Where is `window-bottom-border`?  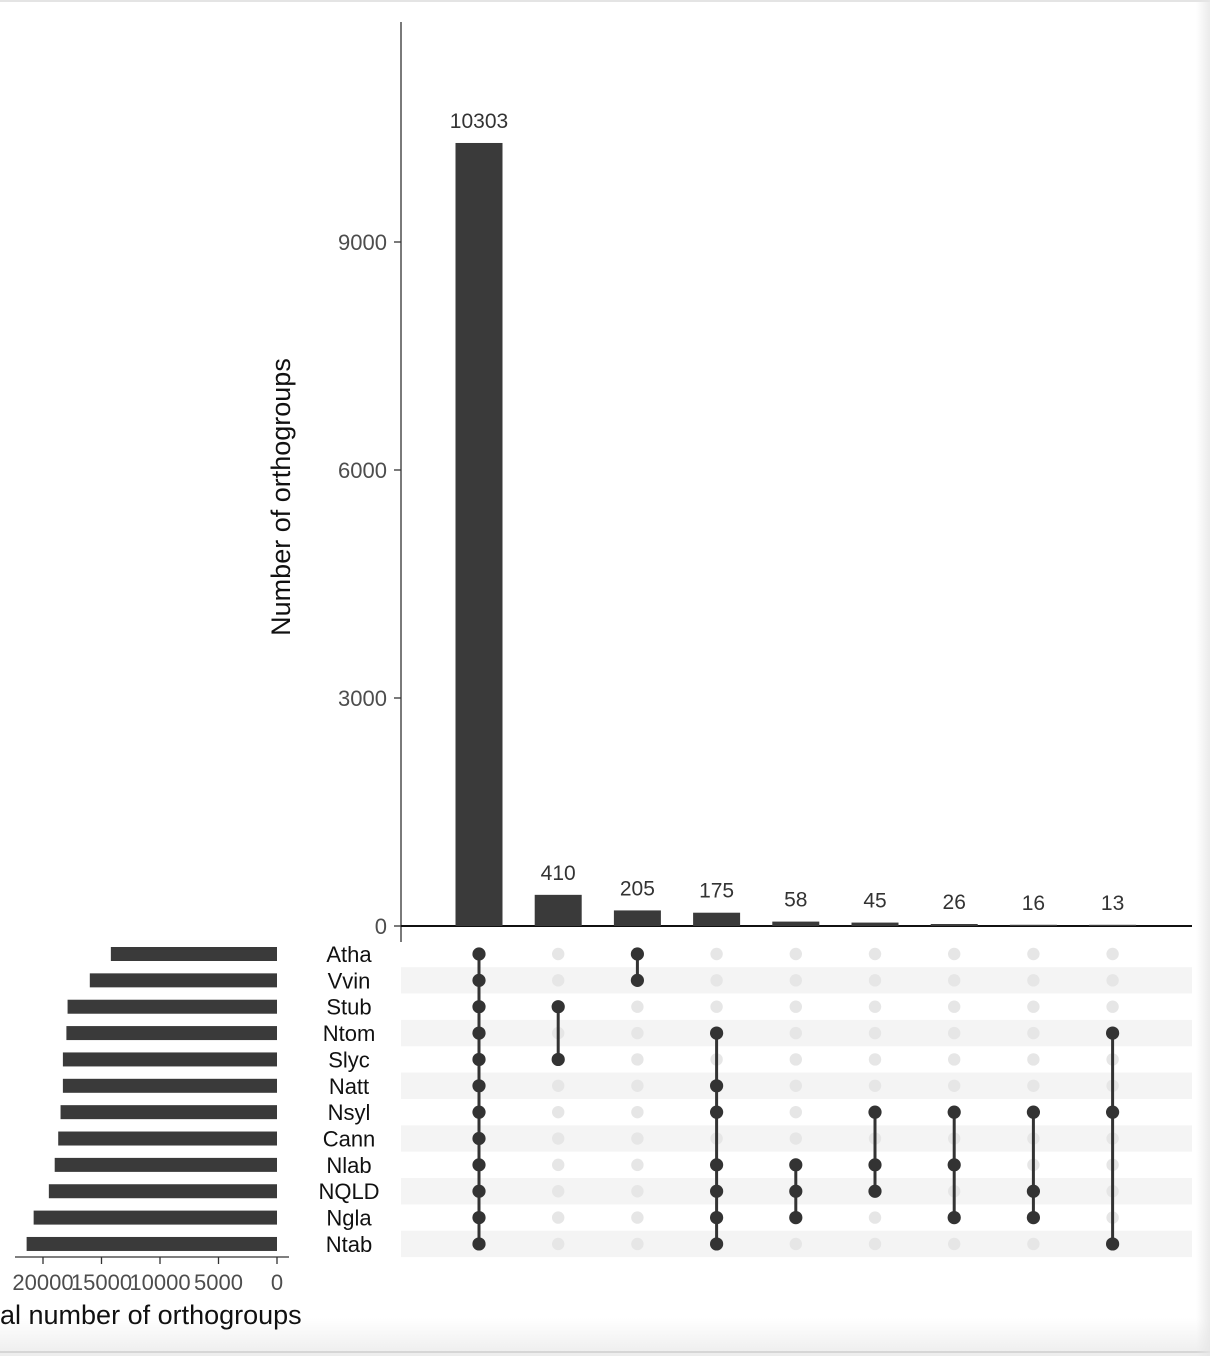 window-bottom-border is located at coordinates (605, 1352).